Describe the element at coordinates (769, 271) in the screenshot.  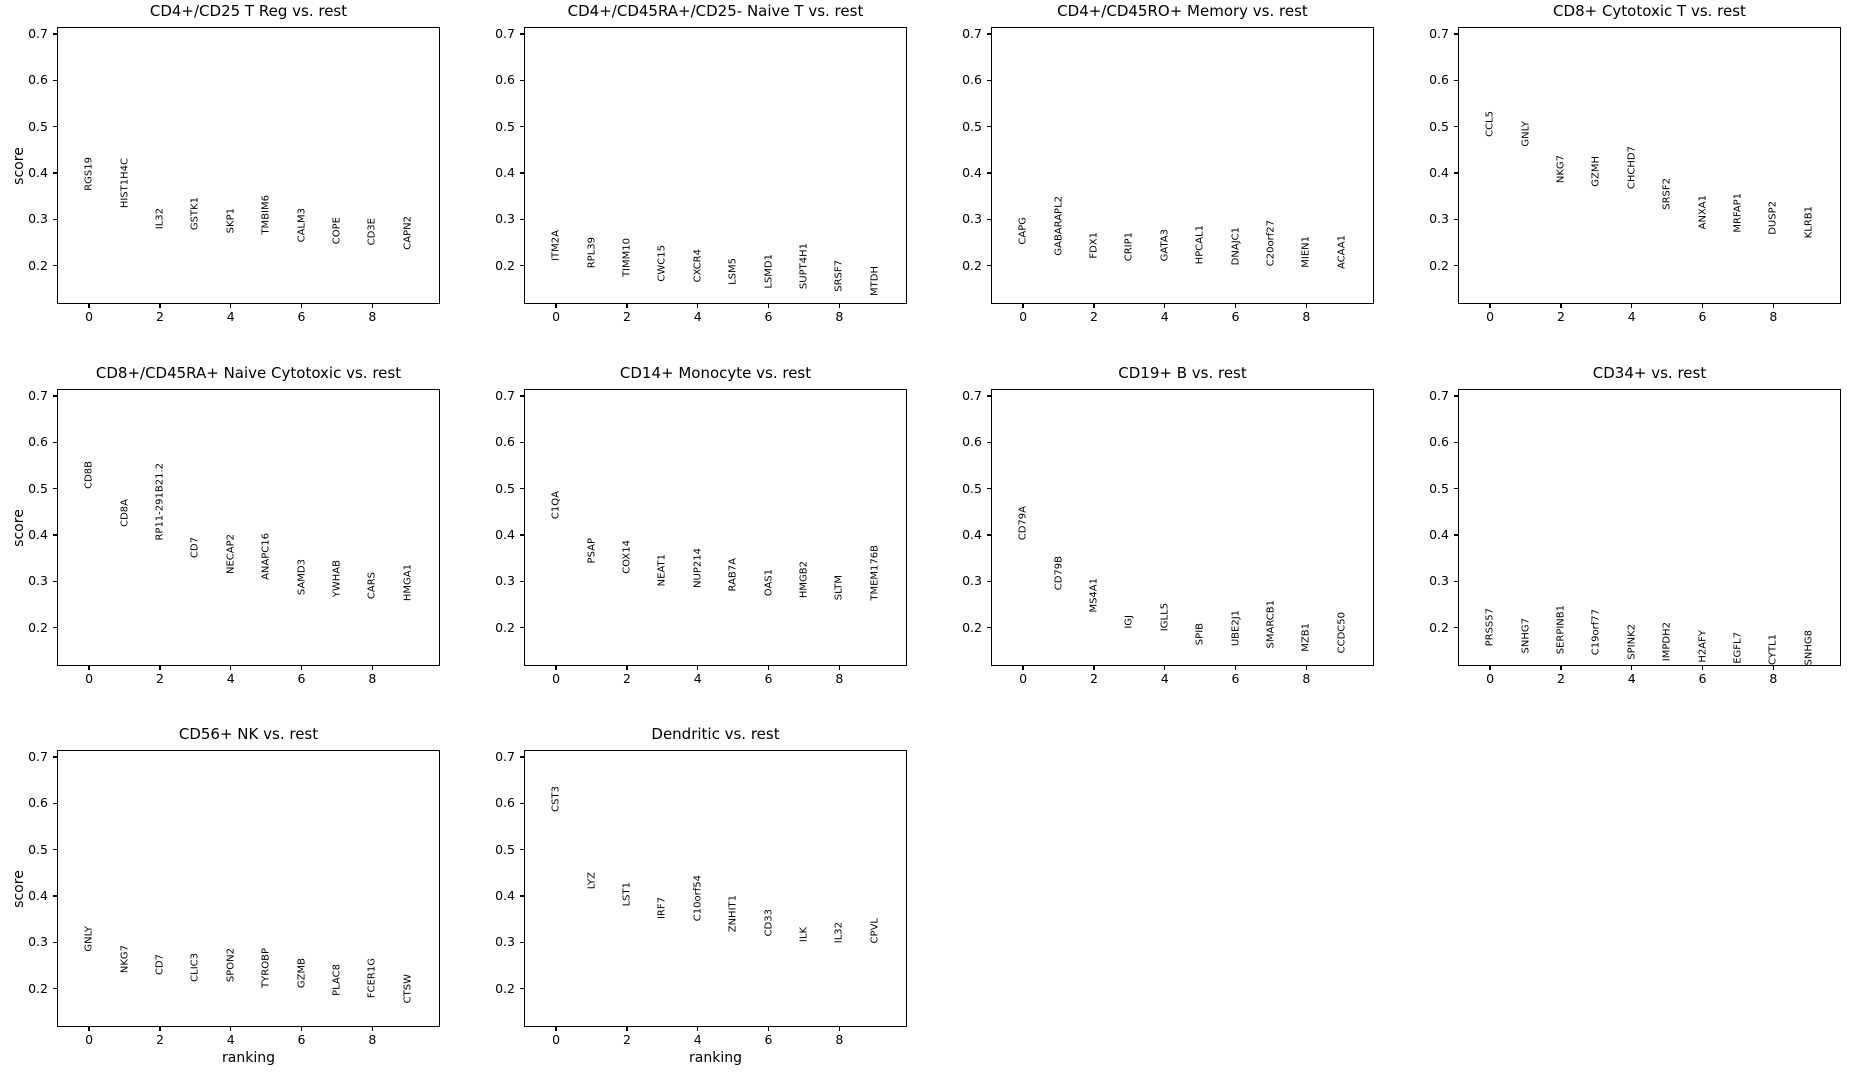
I see `gene-label: LSMD1` at that location.